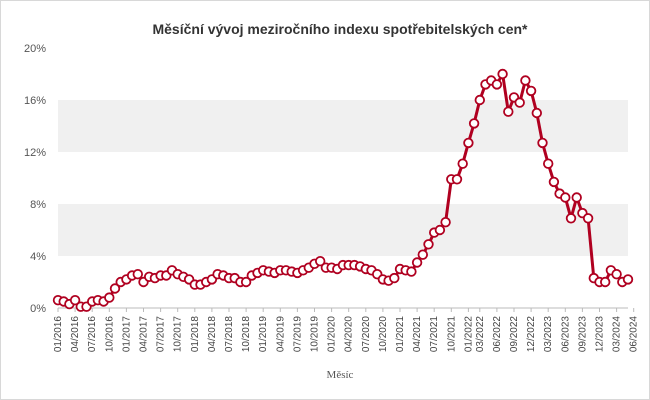 The image size is (650, 400). What do you see at coordinates (58, 334) in the screenshot?
I see `x-tick-label: 01/2016` at bounding box center [58, 334].